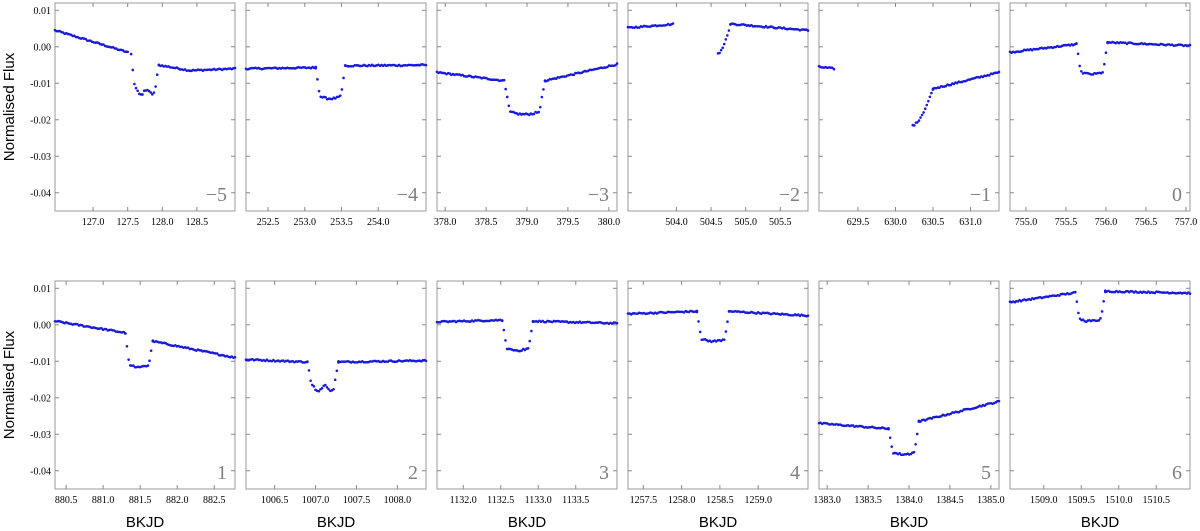  Describe the element at coordinates (357, 500) in the screenshot. I see `x-tick-label: 1007.5` at that location.